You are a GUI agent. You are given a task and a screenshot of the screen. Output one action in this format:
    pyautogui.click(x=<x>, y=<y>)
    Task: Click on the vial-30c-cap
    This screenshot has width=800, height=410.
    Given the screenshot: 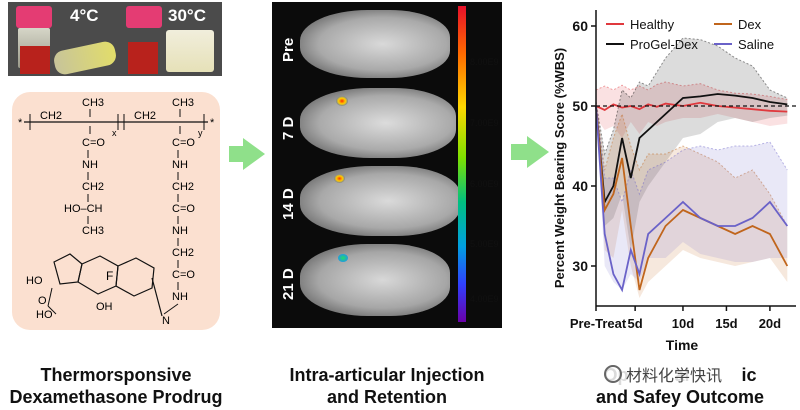 What is the action you would take?
    pyautogui.click(x=144, y=17)
    